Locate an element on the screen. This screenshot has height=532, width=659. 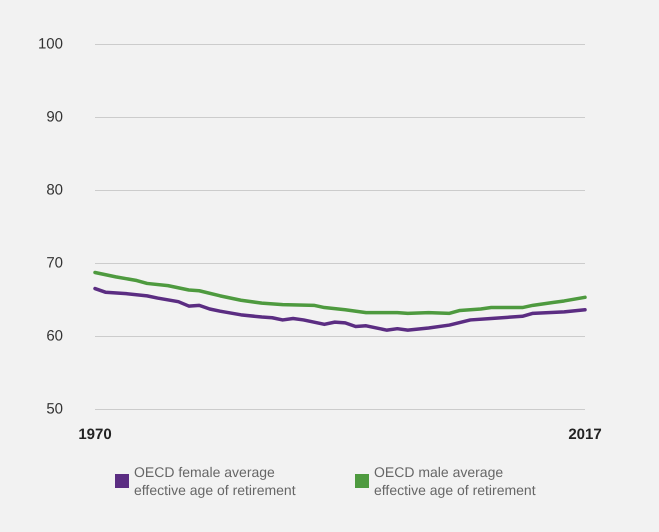
y-tick-label: 90 is located at coordinates (54, 117).